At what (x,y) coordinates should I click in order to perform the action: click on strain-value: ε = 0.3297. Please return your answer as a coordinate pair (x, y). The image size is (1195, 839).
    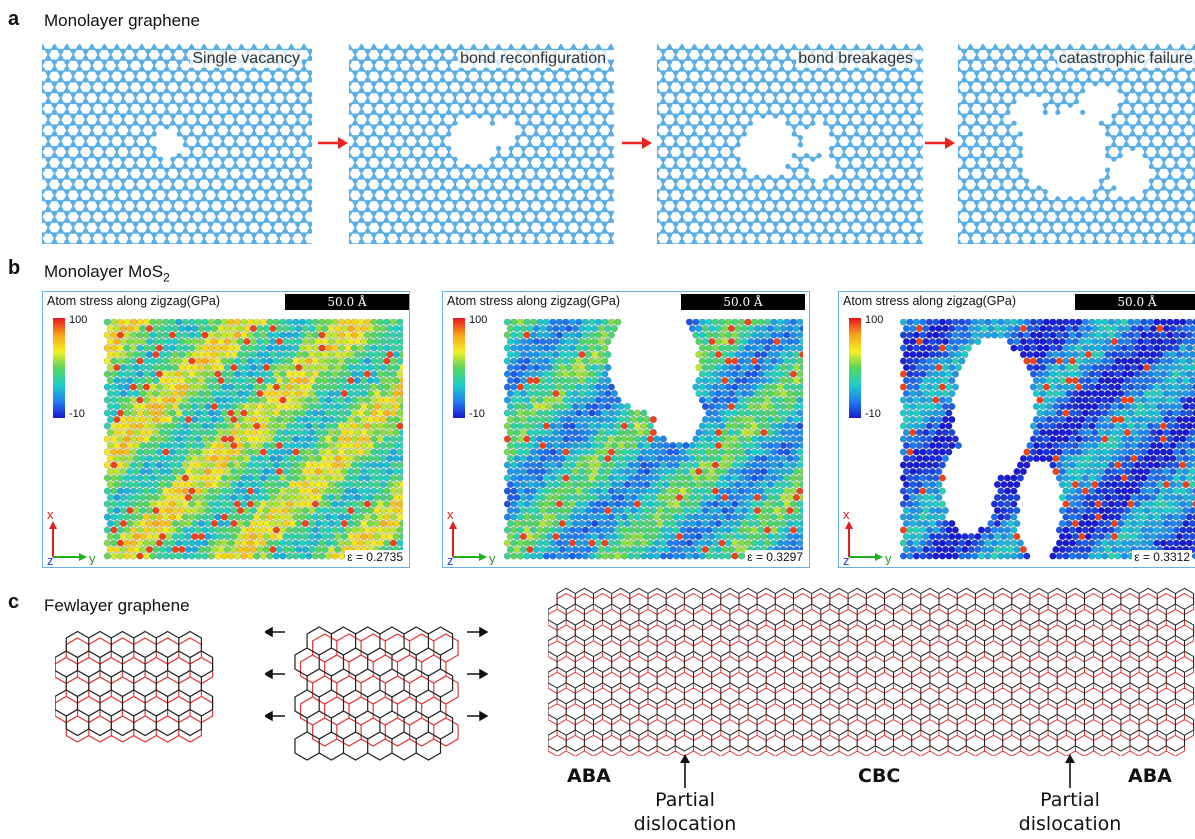
    Looking at the image, I should click on (775, 557).